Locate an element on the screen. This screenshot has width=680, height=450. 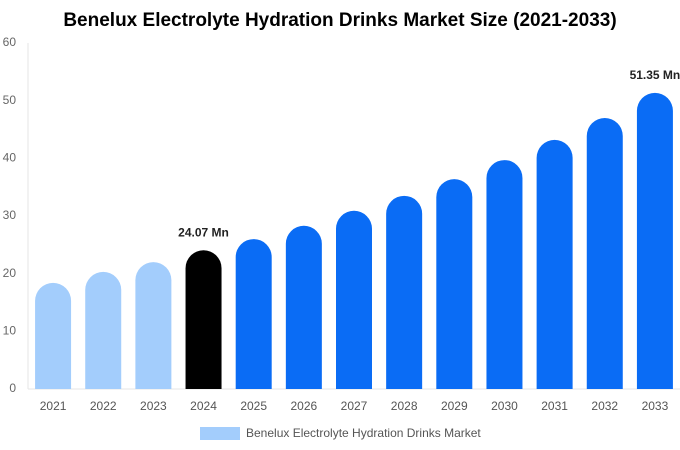
y-tick-label: 60 is located at coordinates (10, 42).